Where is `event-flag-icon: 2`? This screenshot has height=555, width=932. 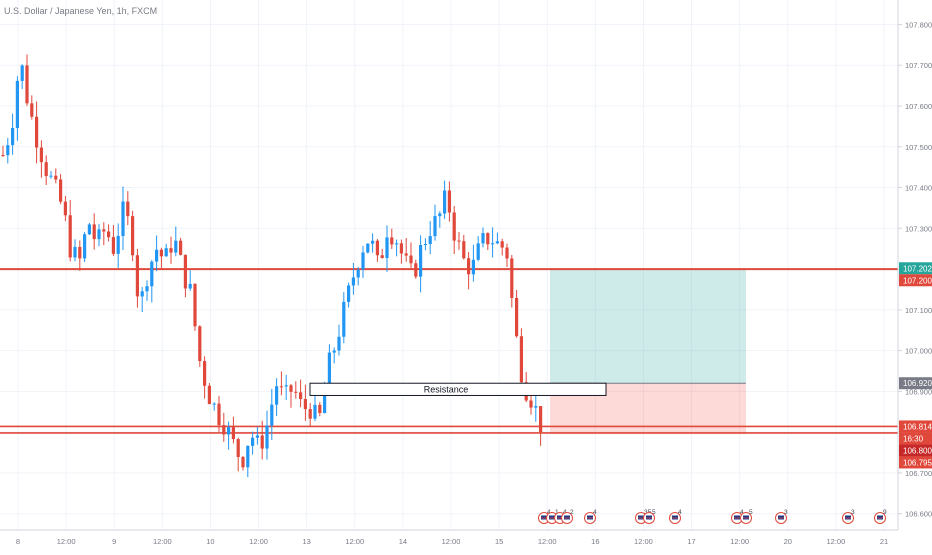 event-flag-icon: 2 is located at coordinates (568, 516).